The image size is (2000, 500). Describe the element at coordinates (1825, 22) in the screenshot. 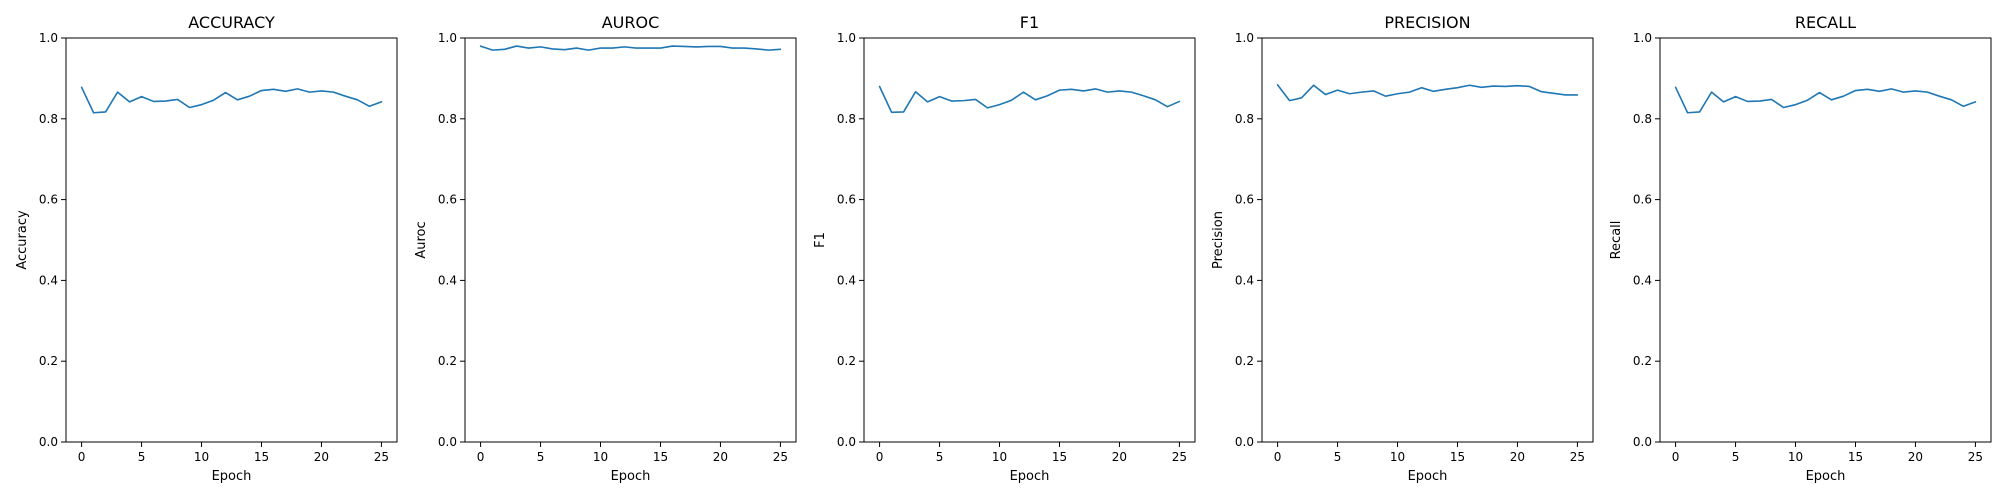

I see `chart-title: RECALL` at that location.